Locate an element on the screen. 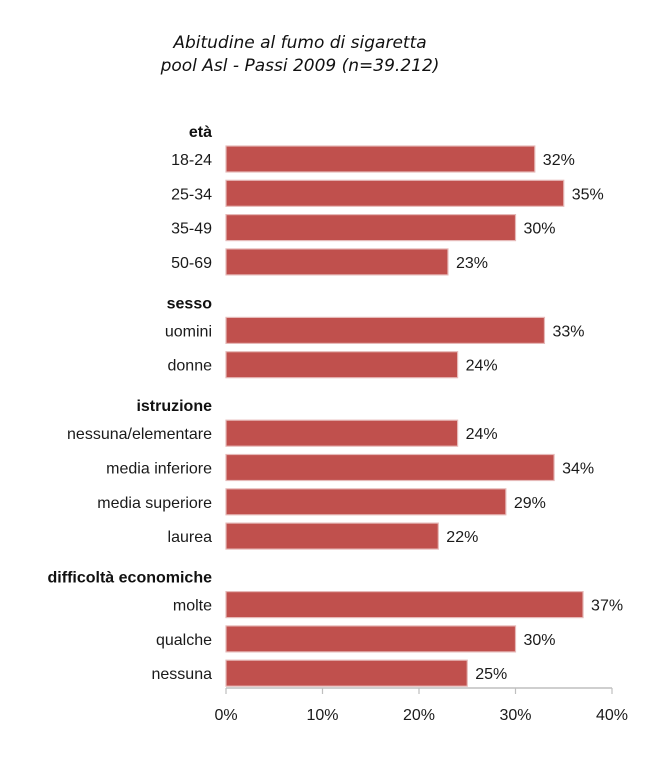 This screenshot has width=660, height=758. category-label: 35-49 is located at coordinates (191, 229).